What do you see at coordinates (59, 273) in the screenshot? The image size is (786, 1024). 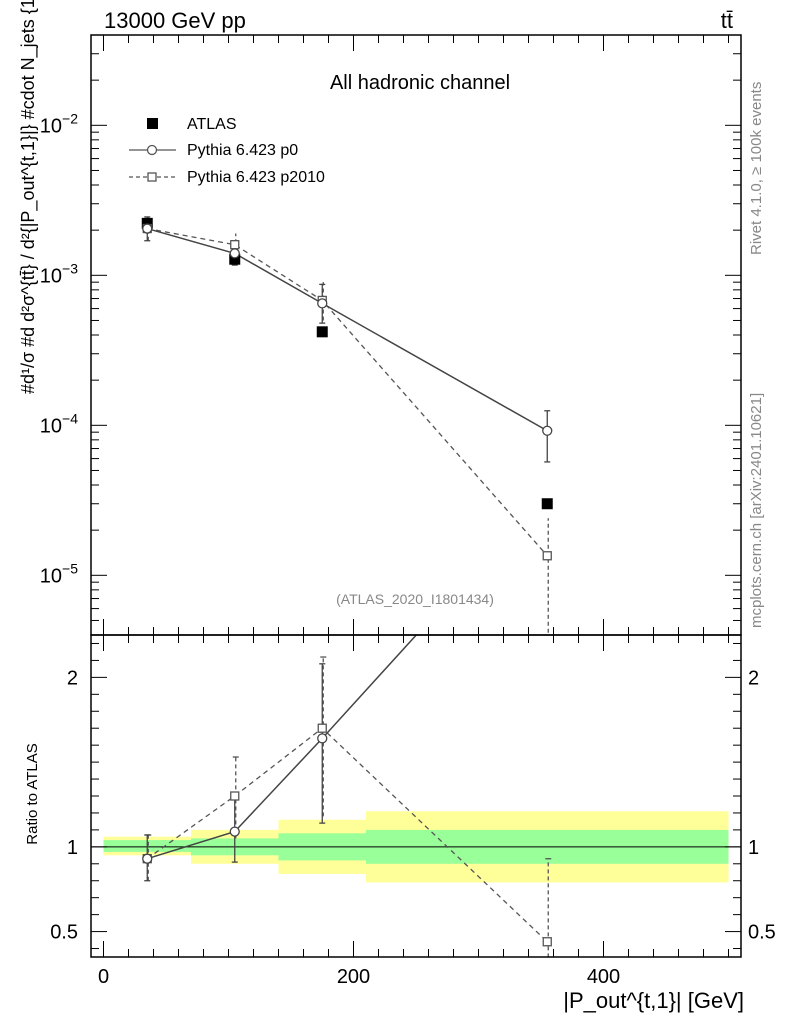 I see `main-ytick-label: 10⁻³` at bounding box center [59, 273].